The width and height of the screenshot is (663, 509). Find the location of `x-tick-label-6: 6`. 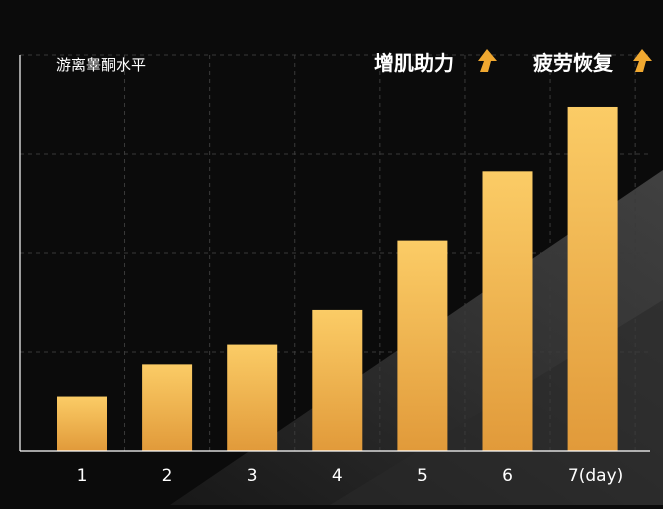

x-tick-label-6: 6 is located at coordinates (507, 476).